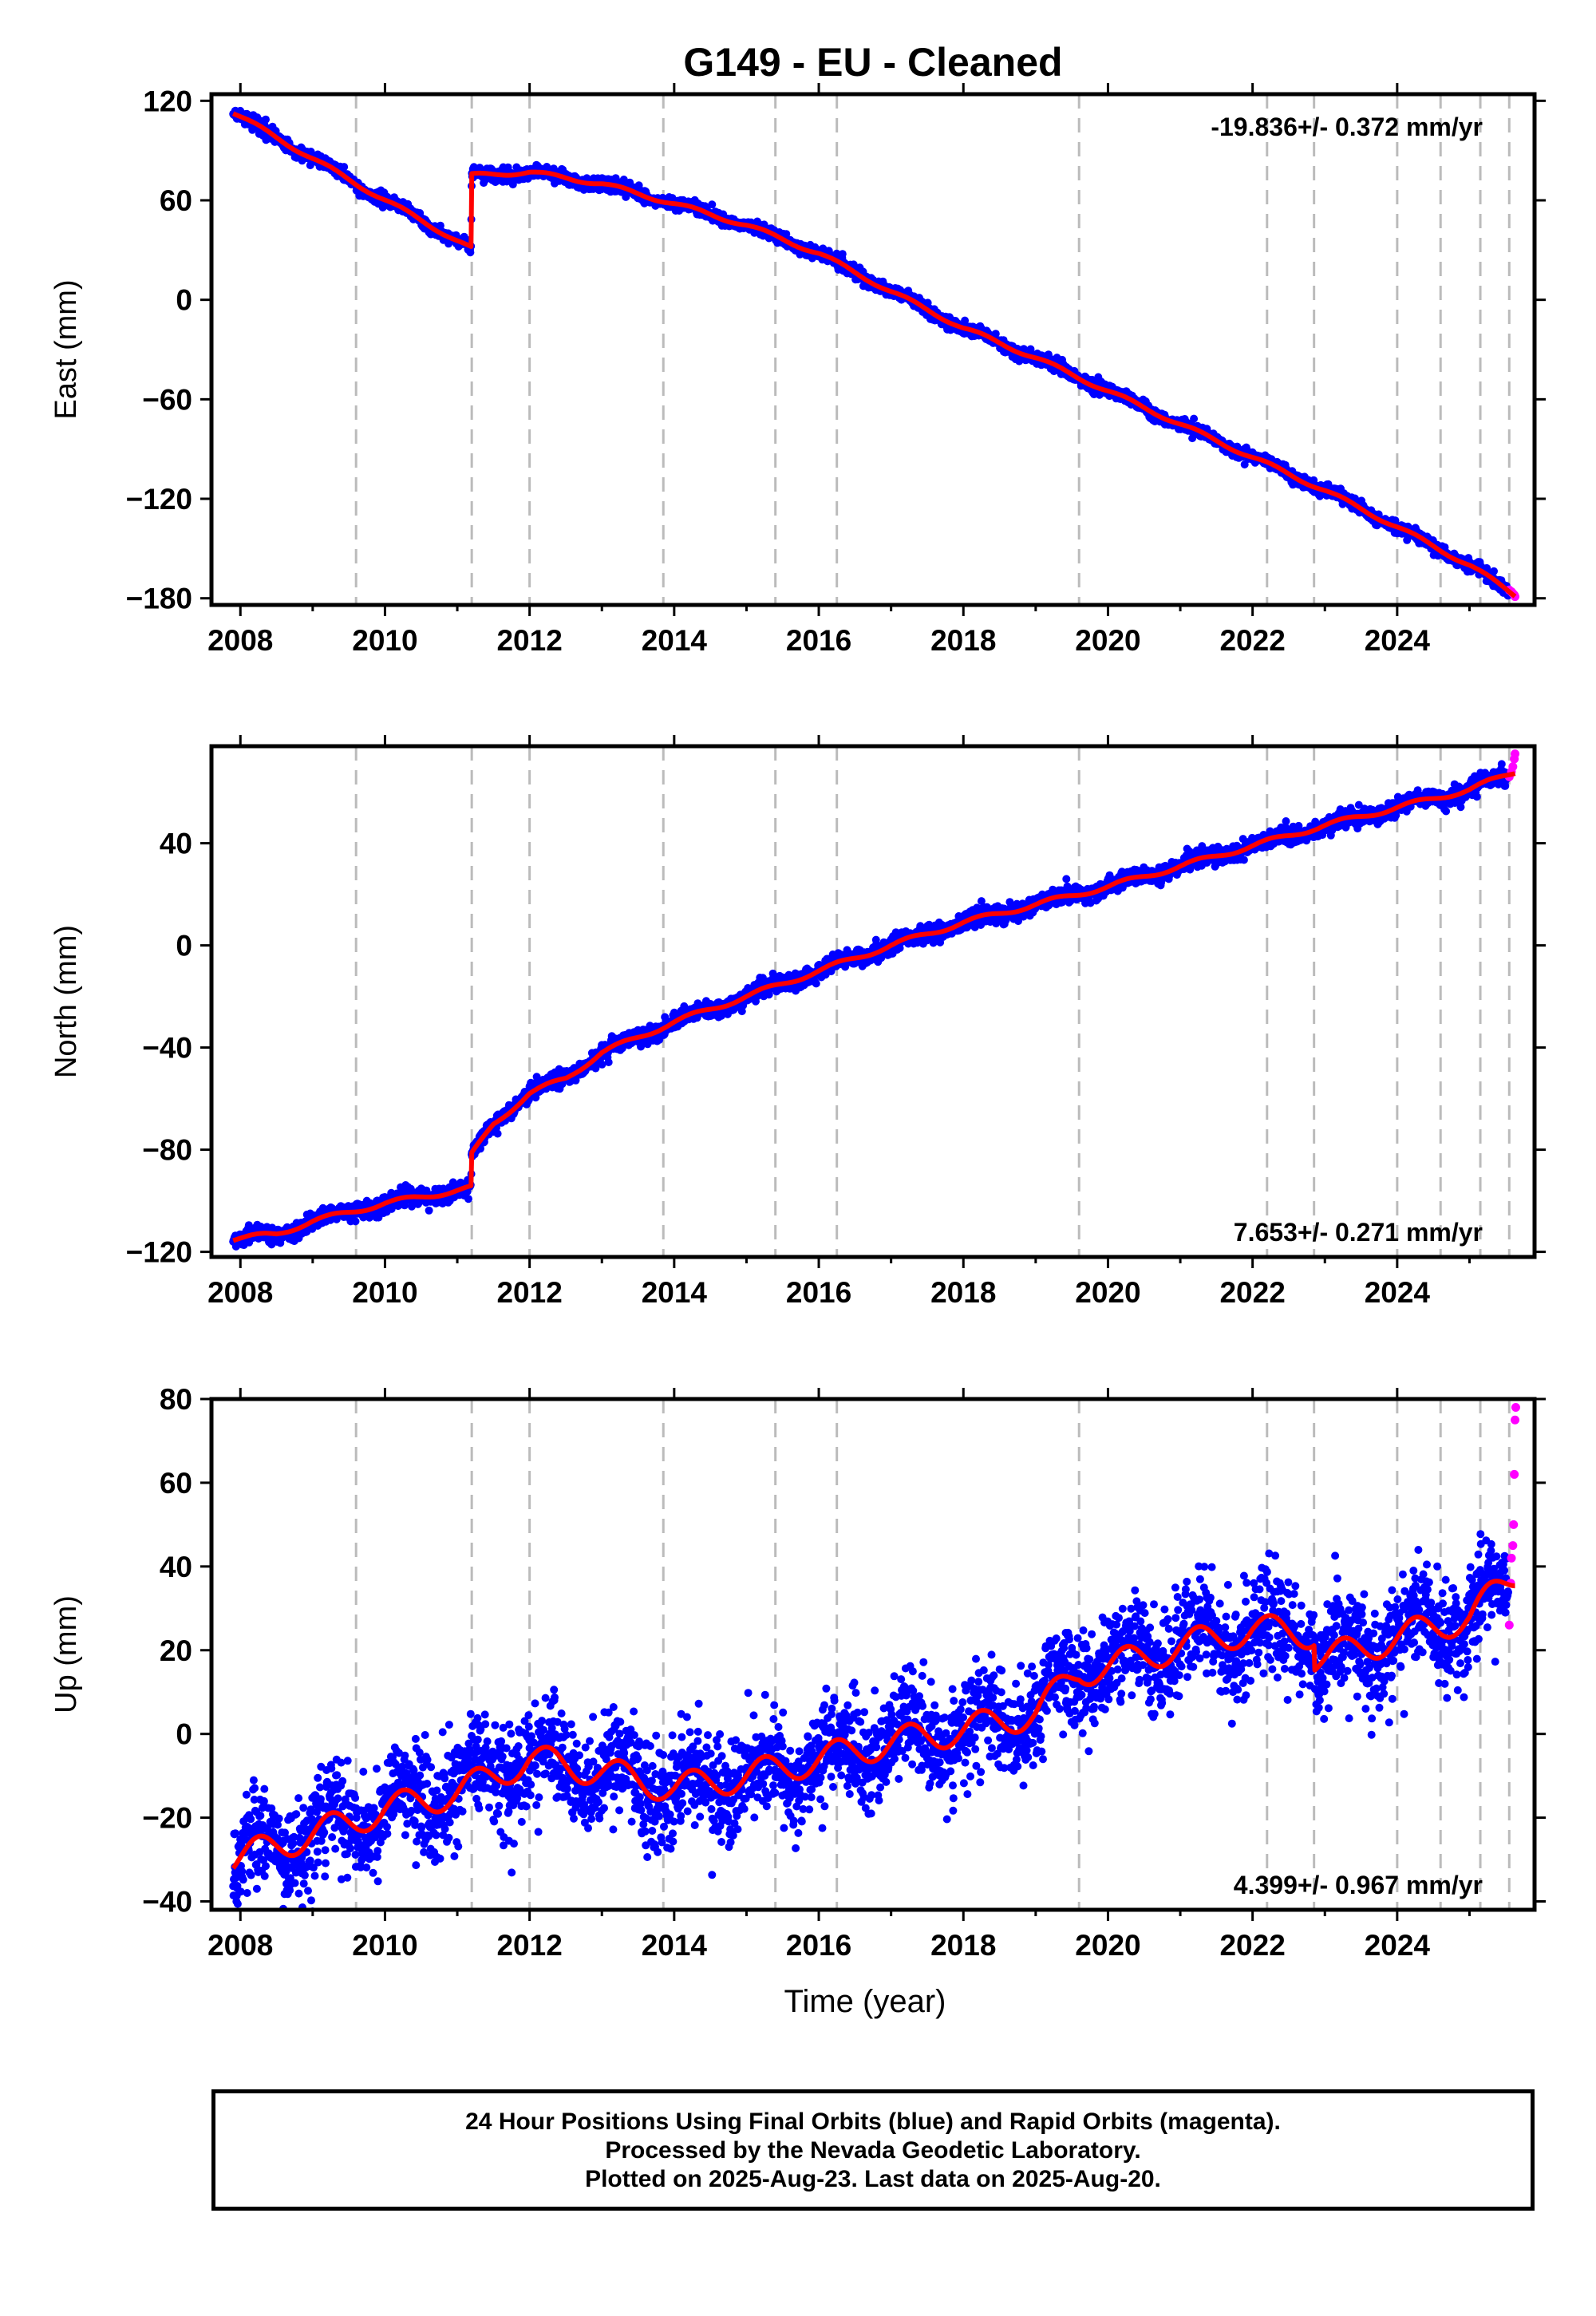 The height and width of the screenshot is (2316, 1596). I want to click on chart-title: G149 - EU - Cleaned, so click(873, 62).